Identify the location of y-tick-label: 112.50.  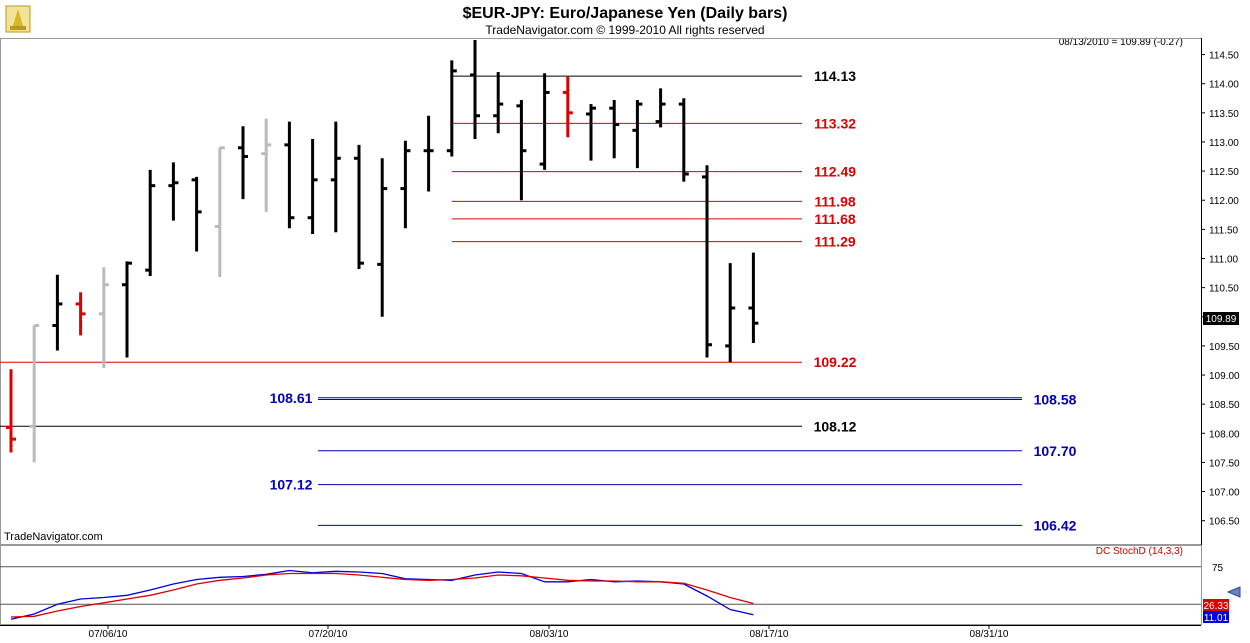
(1224, 172).